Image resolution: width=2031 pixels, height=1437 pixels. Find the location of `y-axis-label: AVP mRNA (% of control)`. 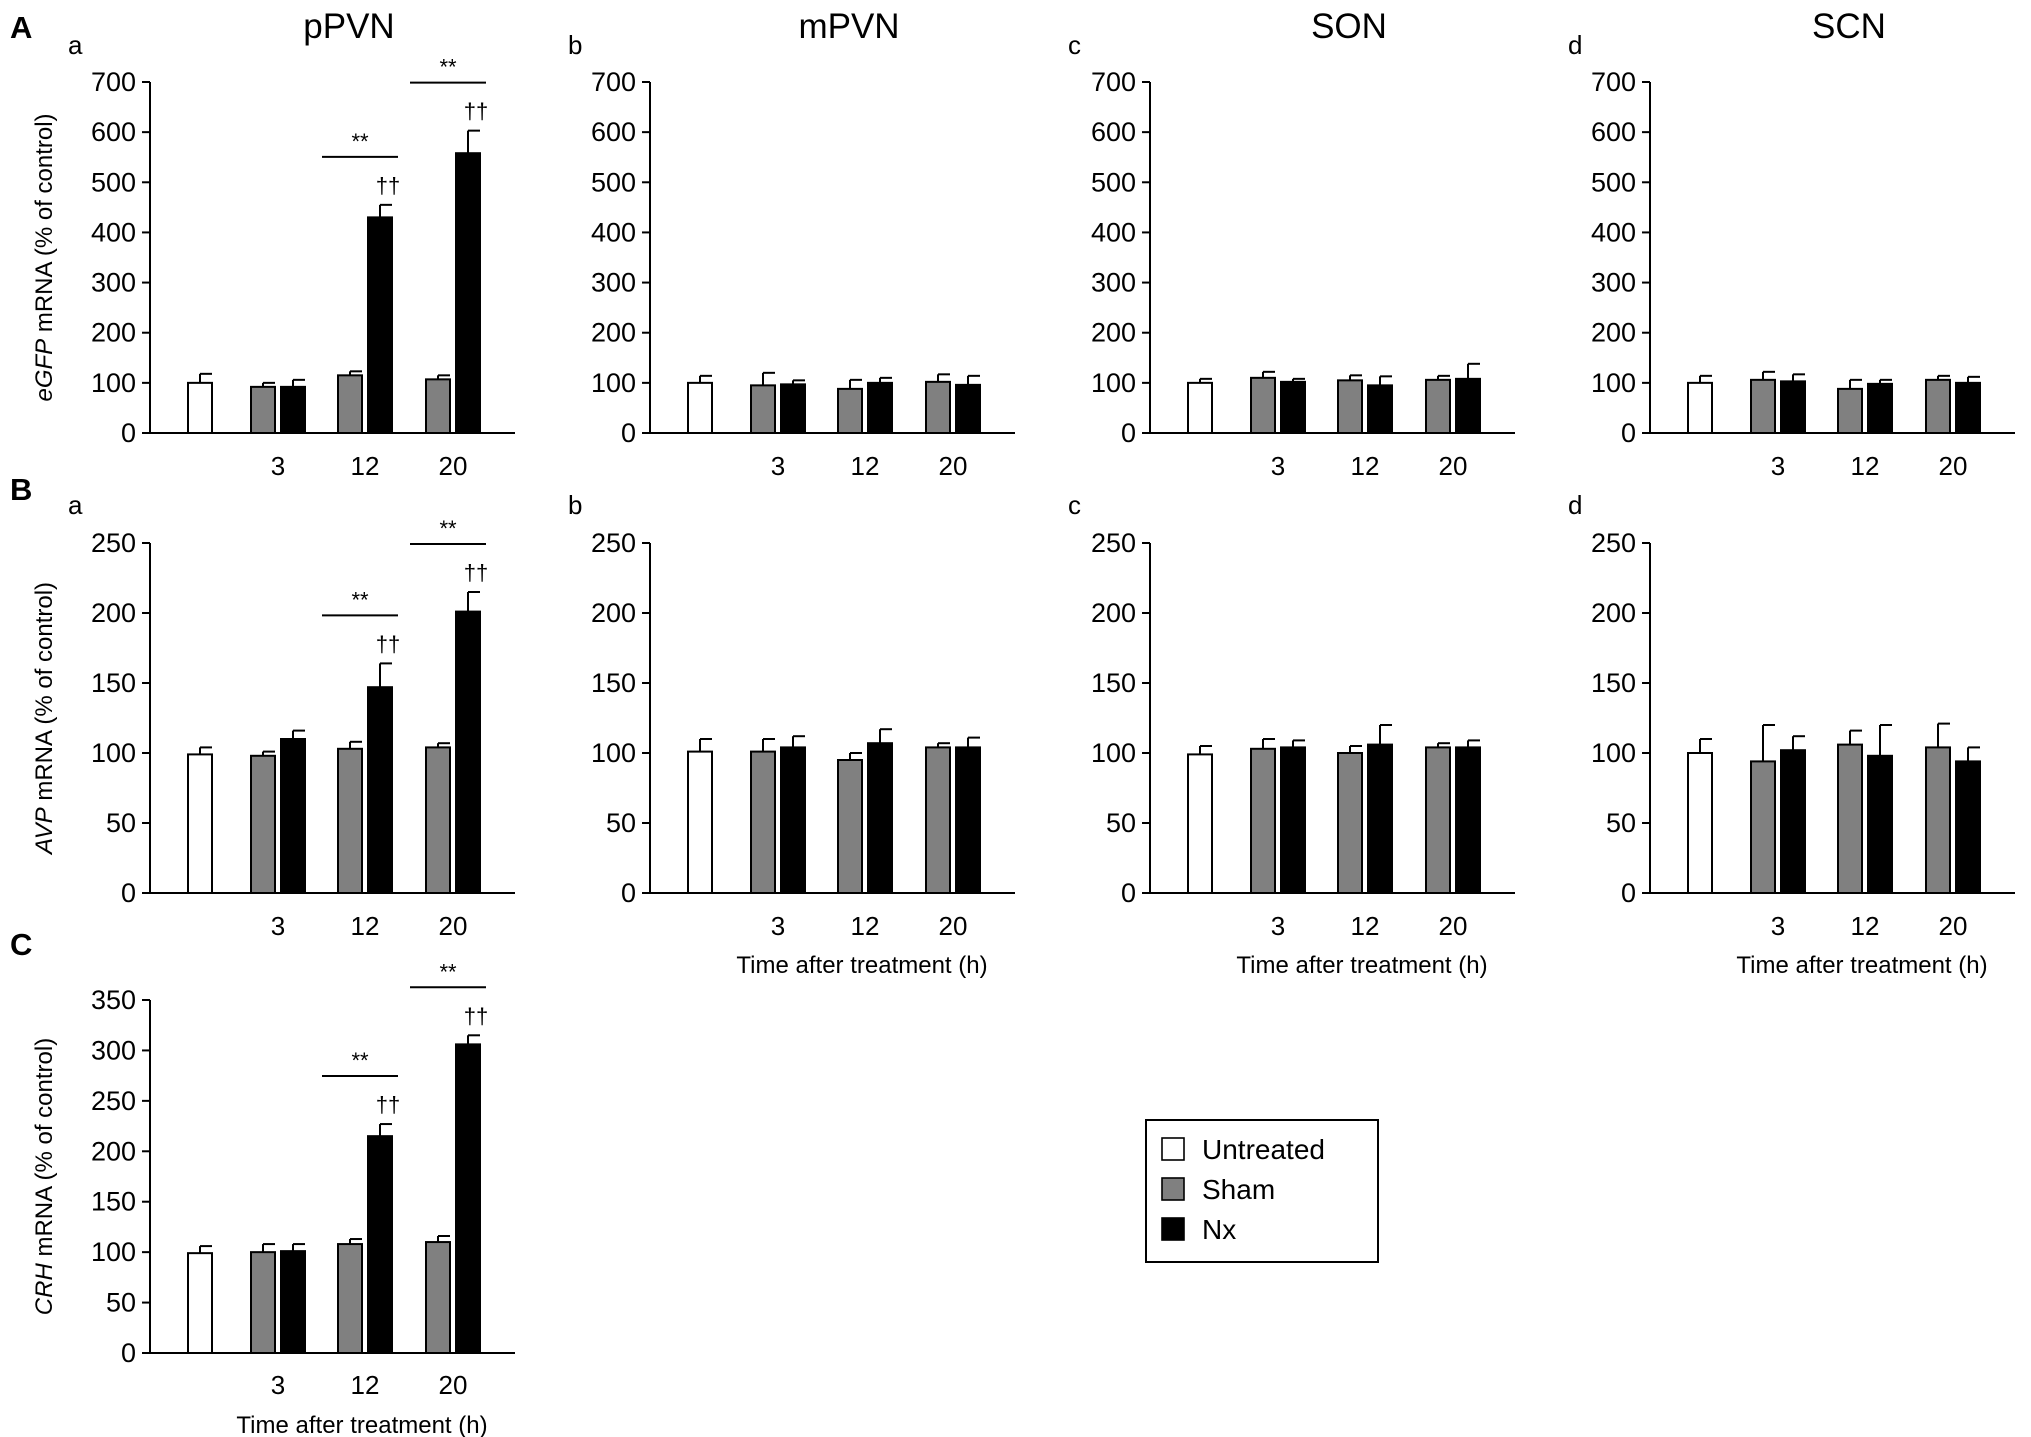

y-axis-label: AVP mRNA (% of control) is located at coordinates (44, 719).